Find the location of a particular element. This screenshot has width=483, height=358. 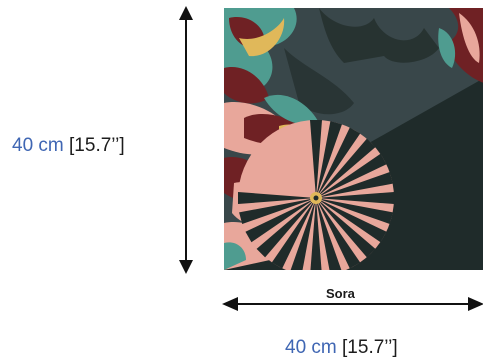

height-arrow is located at coordinates (186, 140).